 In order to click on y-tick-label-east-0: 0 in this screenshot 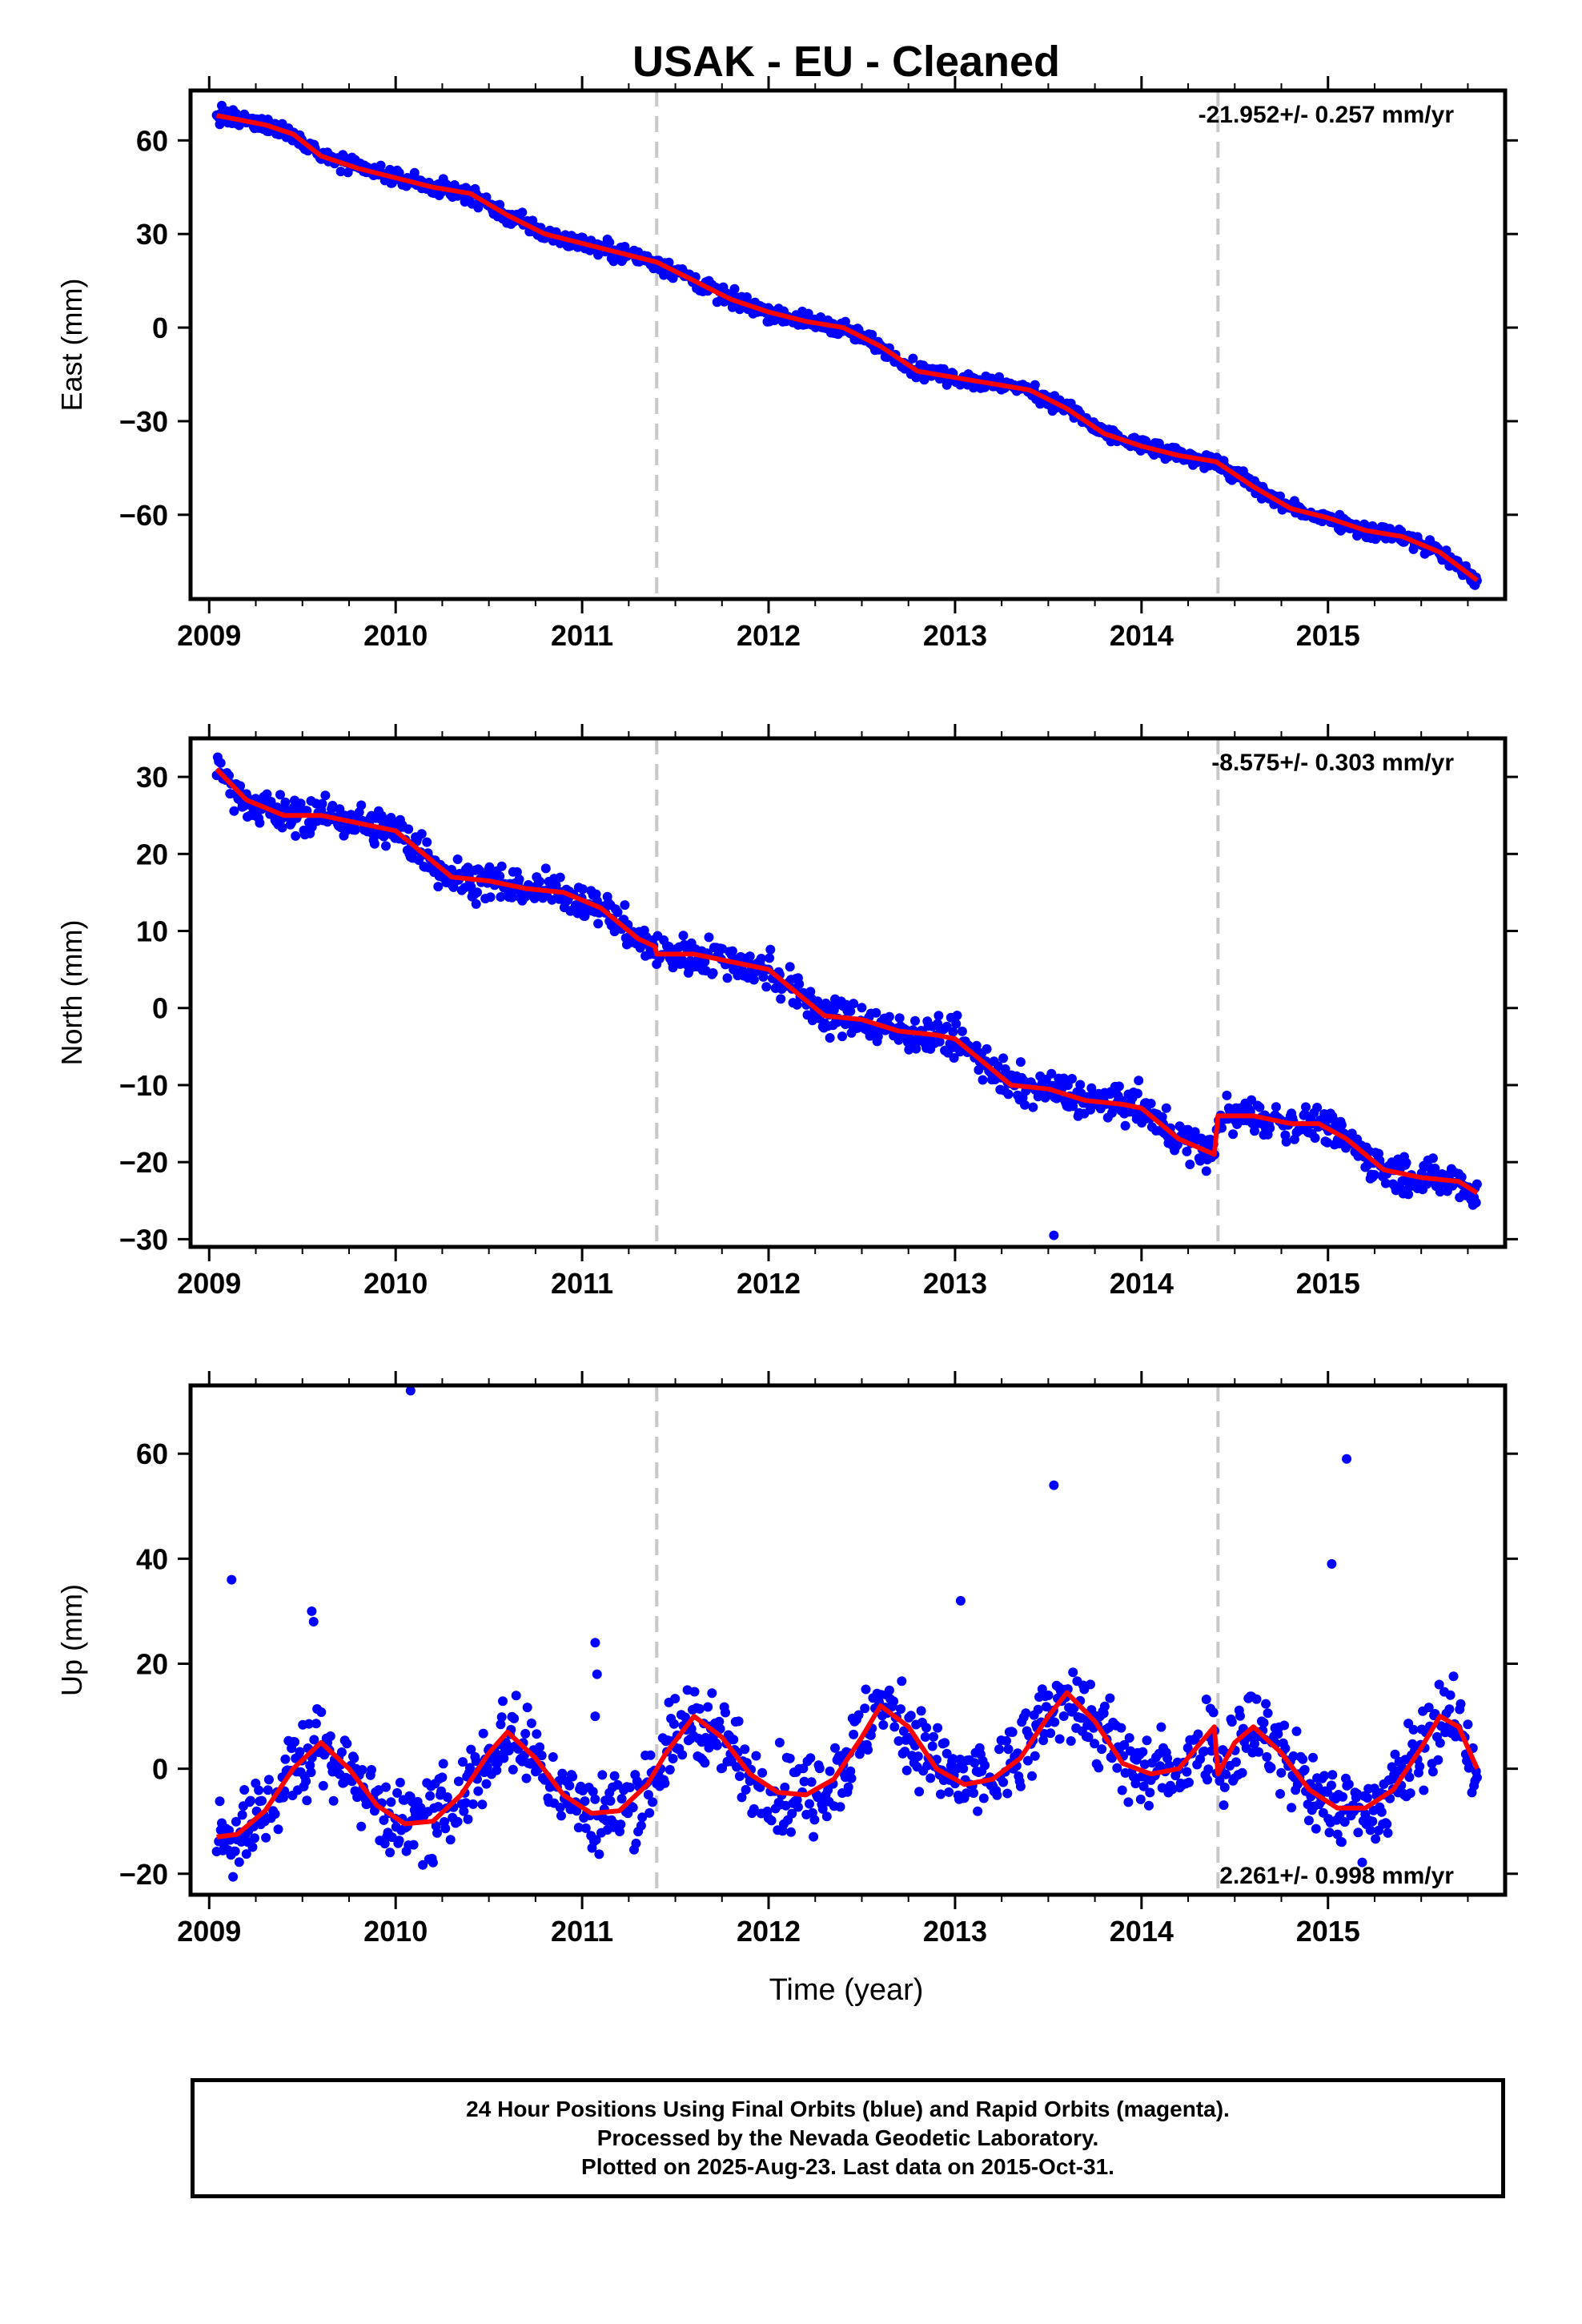, I will do `click(160, 328)`.